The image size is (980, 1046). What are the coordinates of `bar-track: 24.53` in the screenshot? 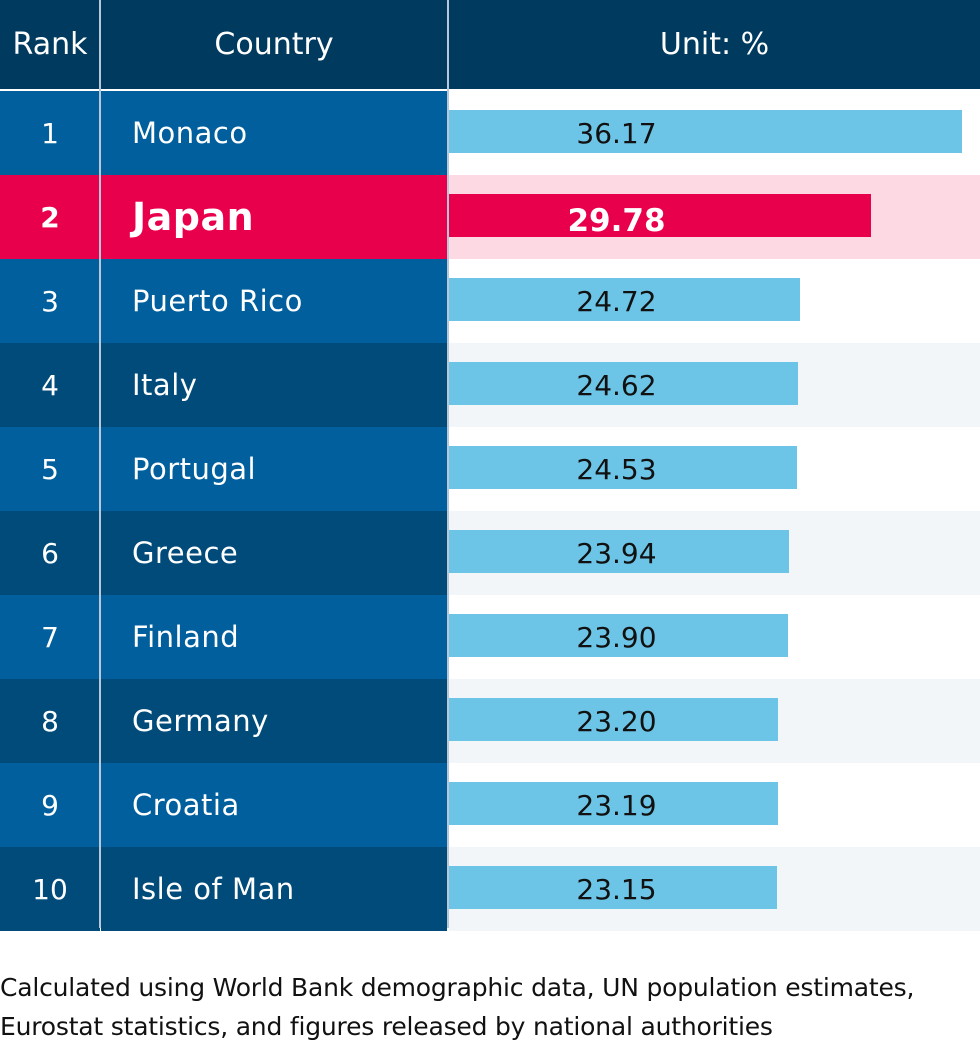 It's located at (714, 469).